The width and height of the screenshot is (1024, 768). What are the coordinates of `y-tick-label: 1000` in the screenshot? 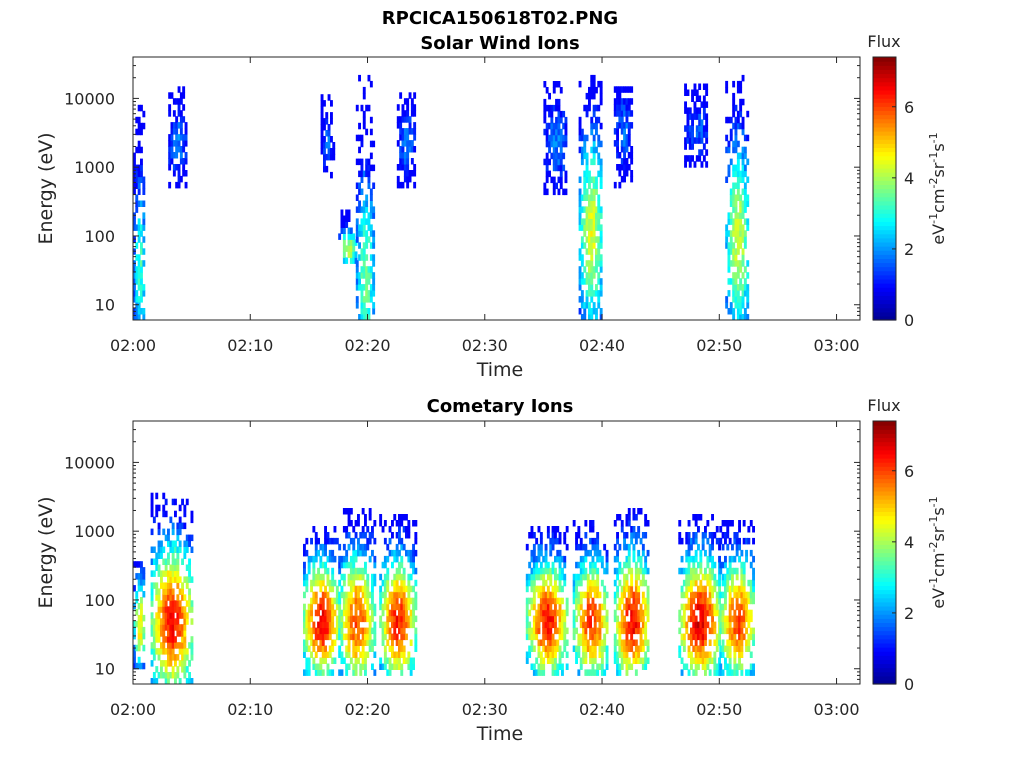 It's located at (94, 167).